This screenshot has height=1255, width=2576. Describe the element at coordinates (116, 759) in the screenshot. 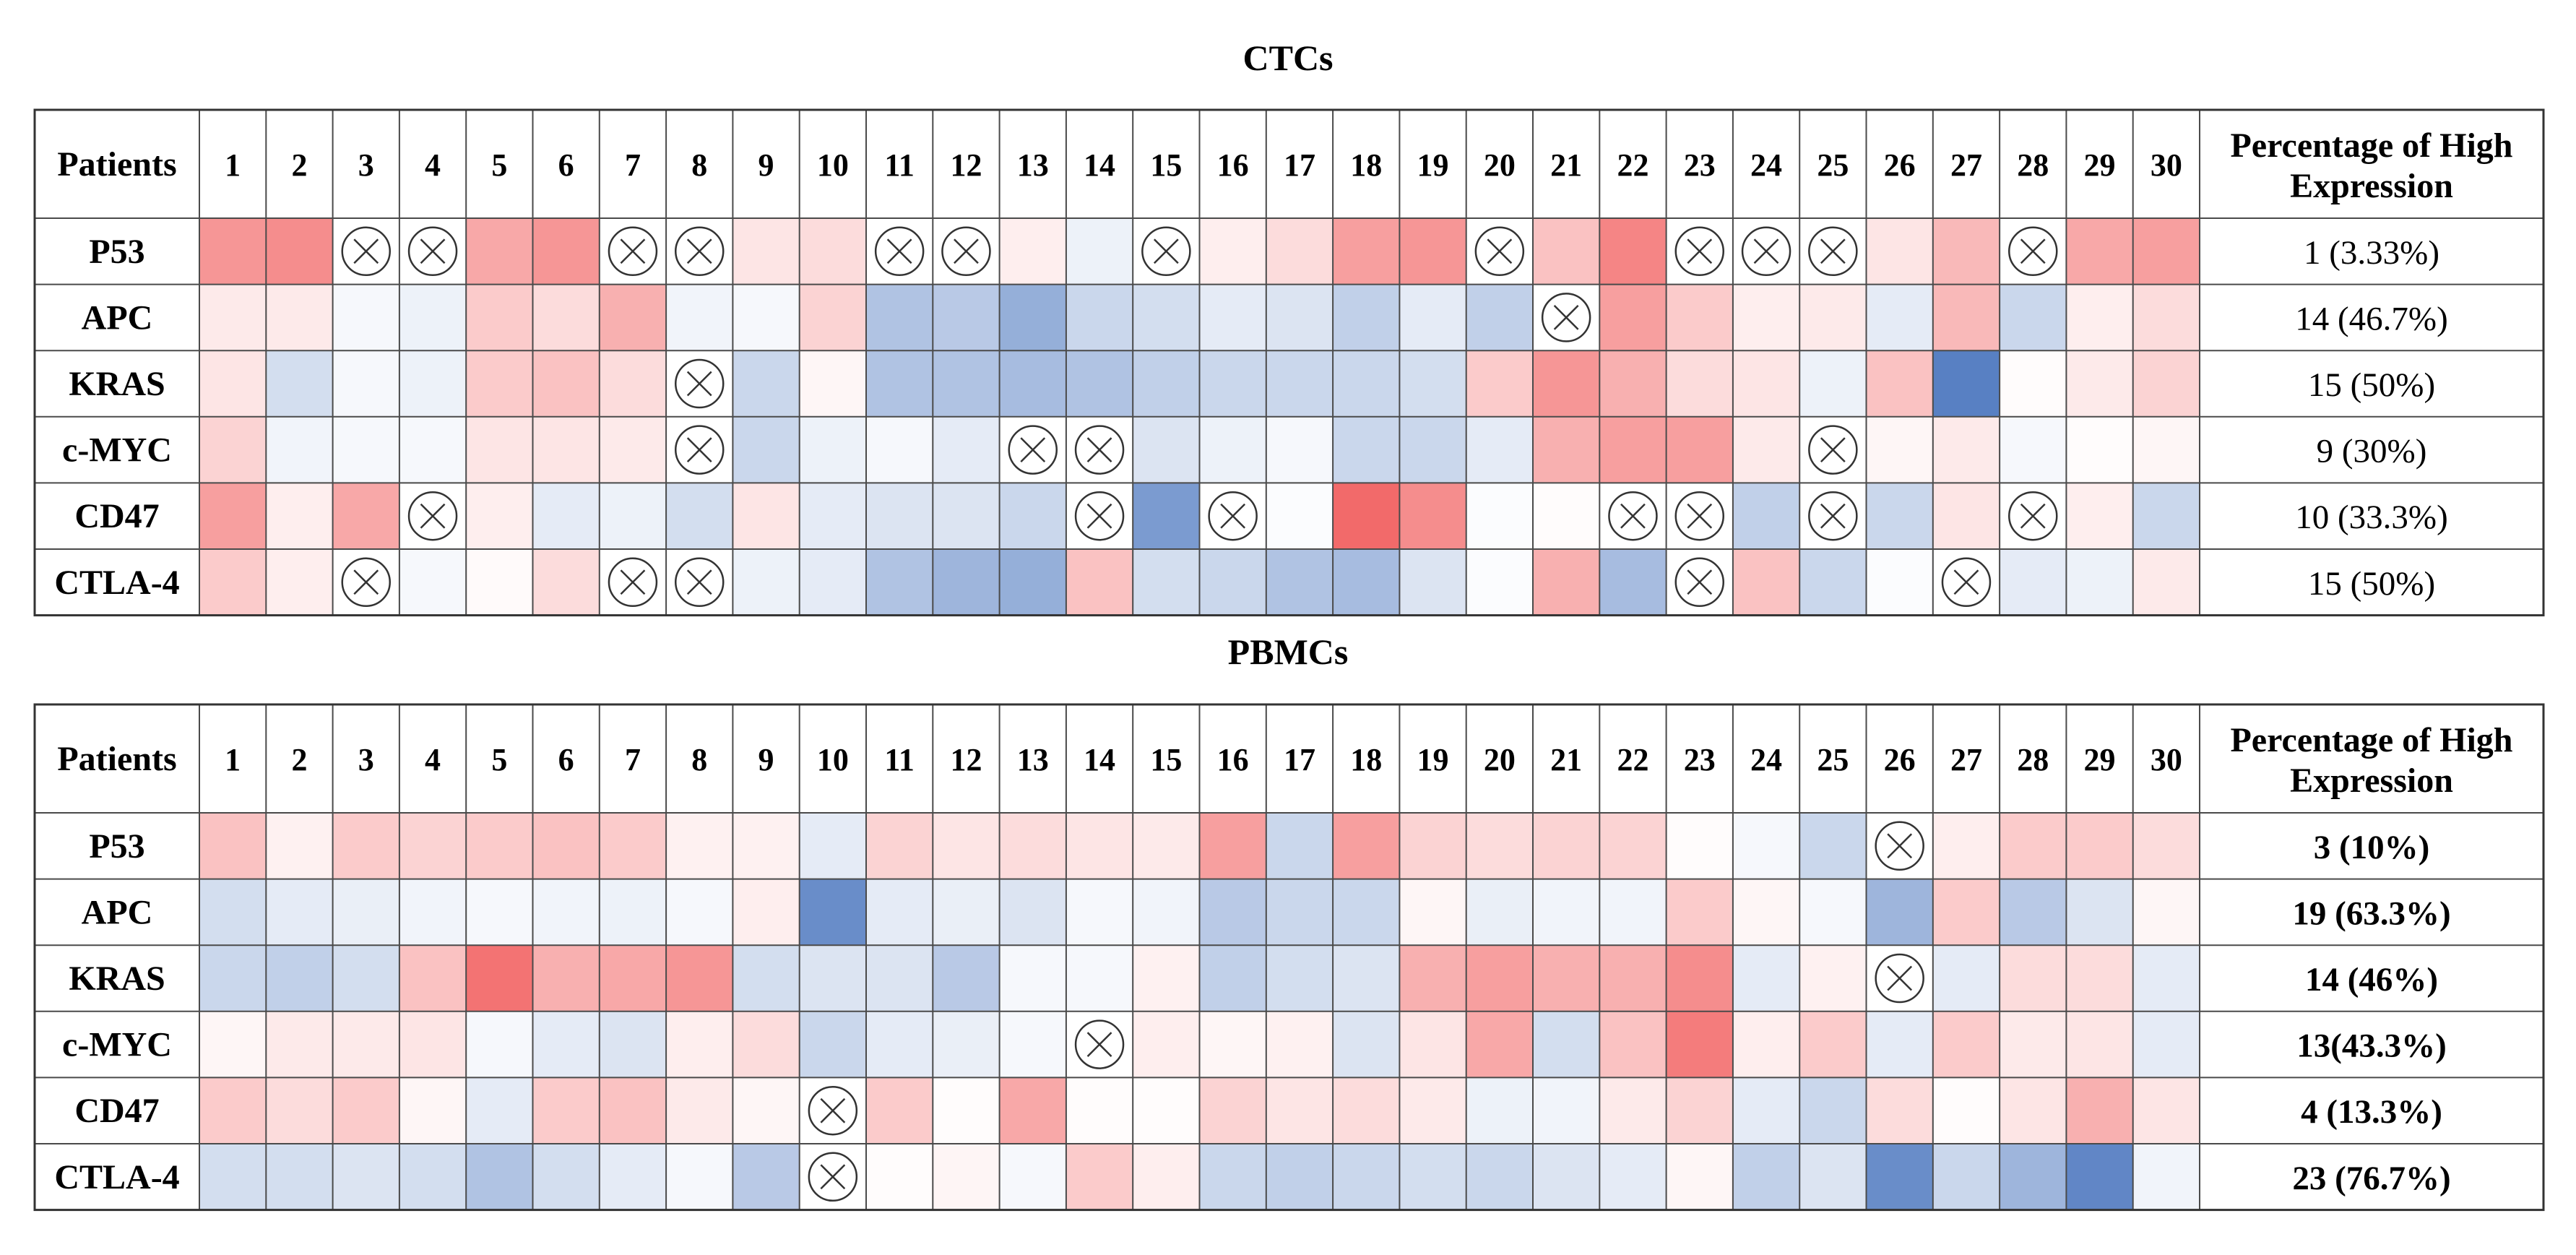

I see `pbmc-row-header: Patients` at that location.